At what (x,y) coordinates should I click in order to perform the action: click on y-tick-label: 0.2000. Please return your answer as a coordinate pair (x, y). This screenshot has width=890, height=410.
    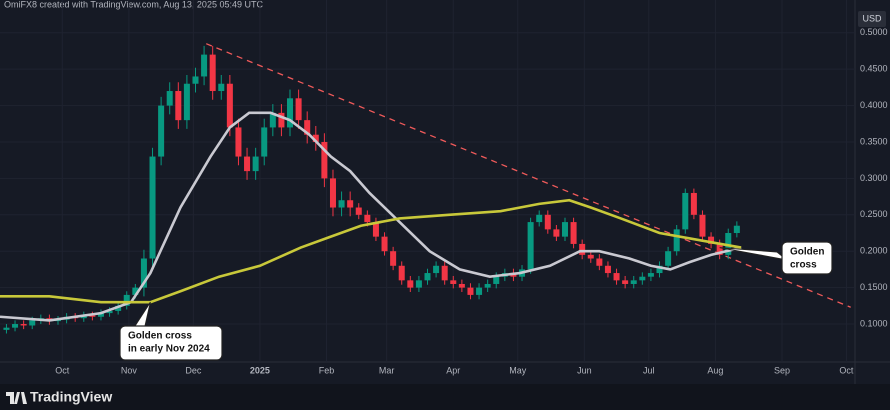
    Looking at the image, I should click on (874, 251).